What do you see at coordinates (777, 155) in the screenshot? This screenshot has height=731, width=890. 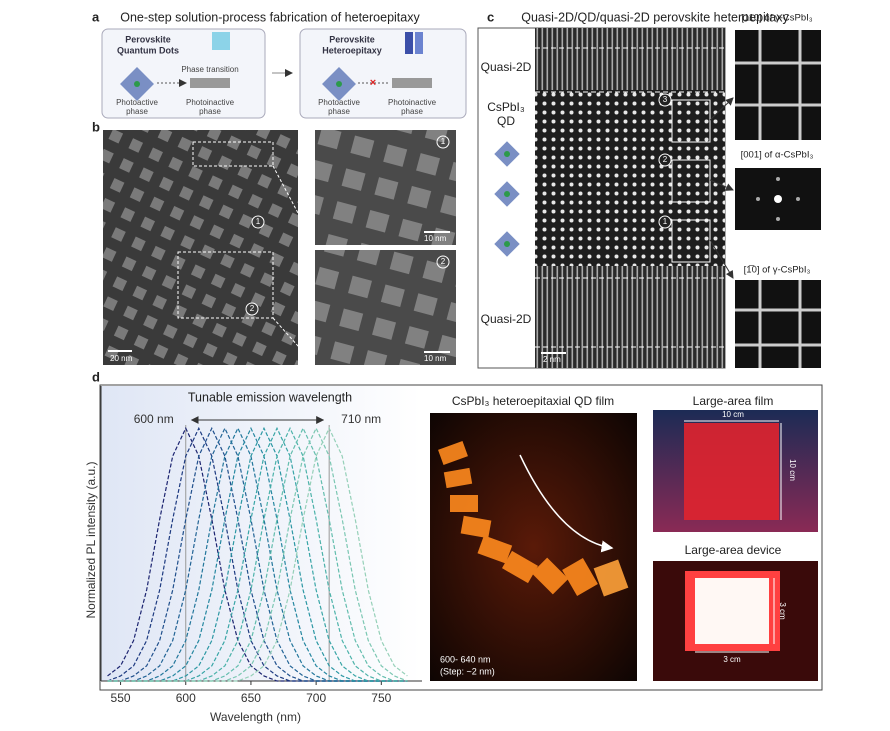 I see `fft-label: [001] of α-CsPbI₃` at bounding box center [777, 155].